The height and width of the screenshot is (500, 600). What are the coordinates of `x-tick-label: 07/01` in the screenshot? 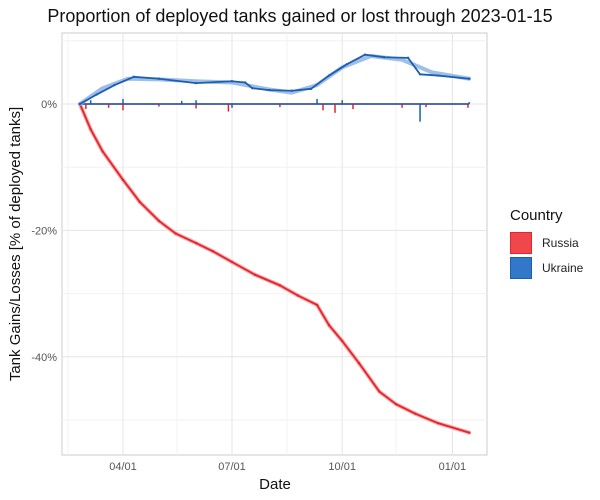 It's located at (232, 467).